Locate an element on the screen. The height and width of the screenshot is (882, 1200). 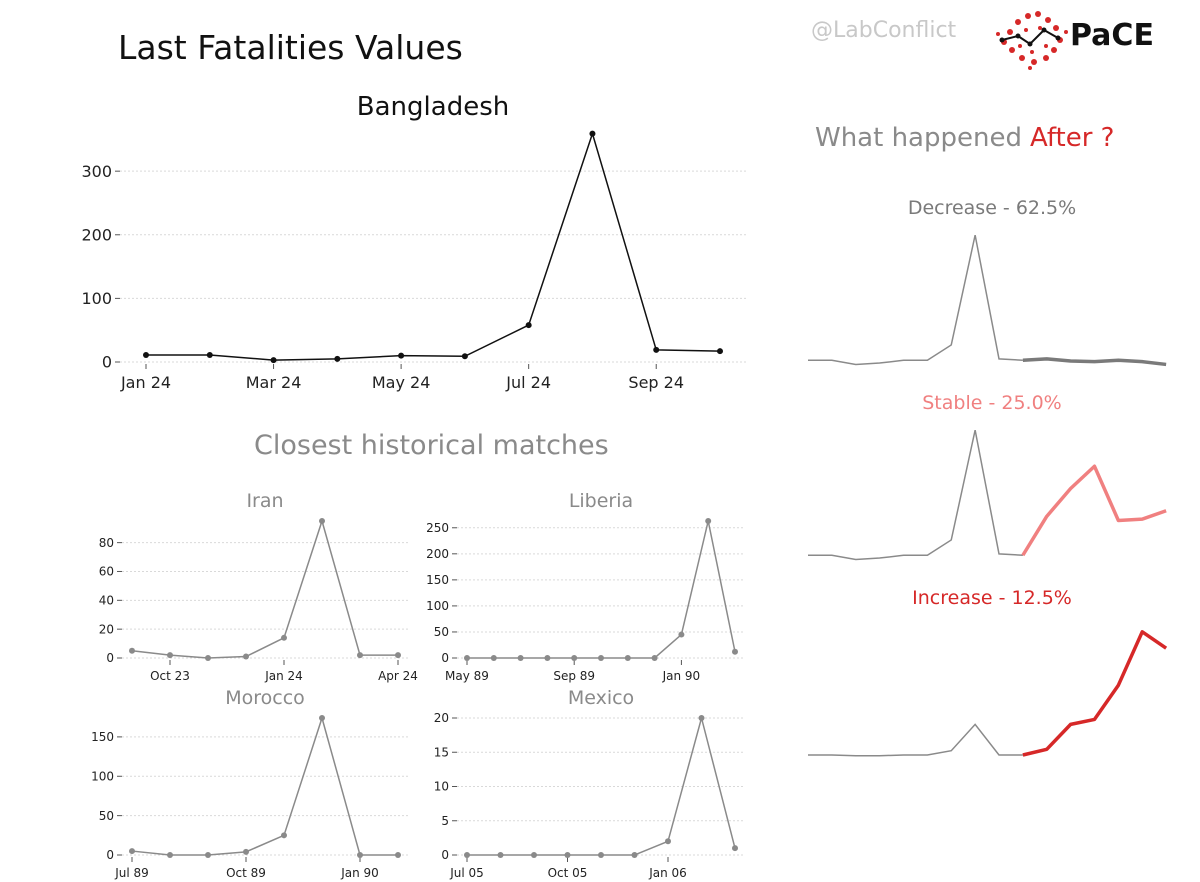
y-tick-label: 15 is located at coordinates (441, 752).